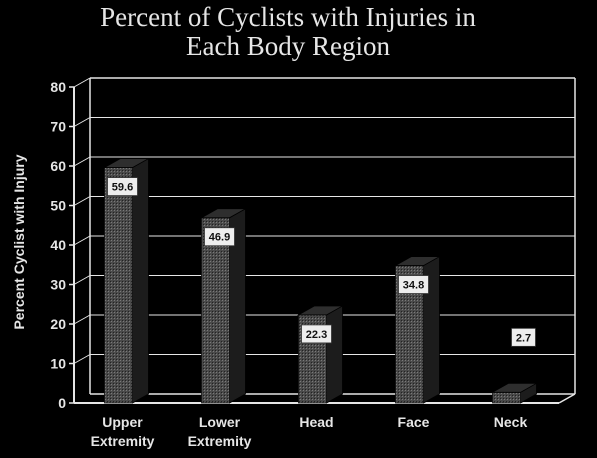  Describe the element at coordinates (334, 354) in the screenshot. I see `bar-side-face` at that location.